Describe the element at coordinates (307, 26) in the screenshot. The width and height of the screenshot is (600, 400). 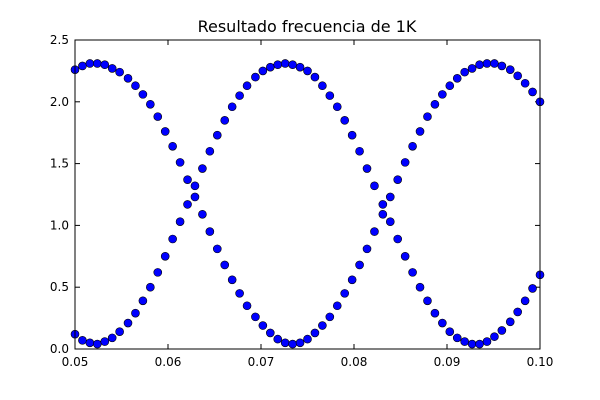
I see `chart-title: Resultado frecuencia de 1K` at that location.